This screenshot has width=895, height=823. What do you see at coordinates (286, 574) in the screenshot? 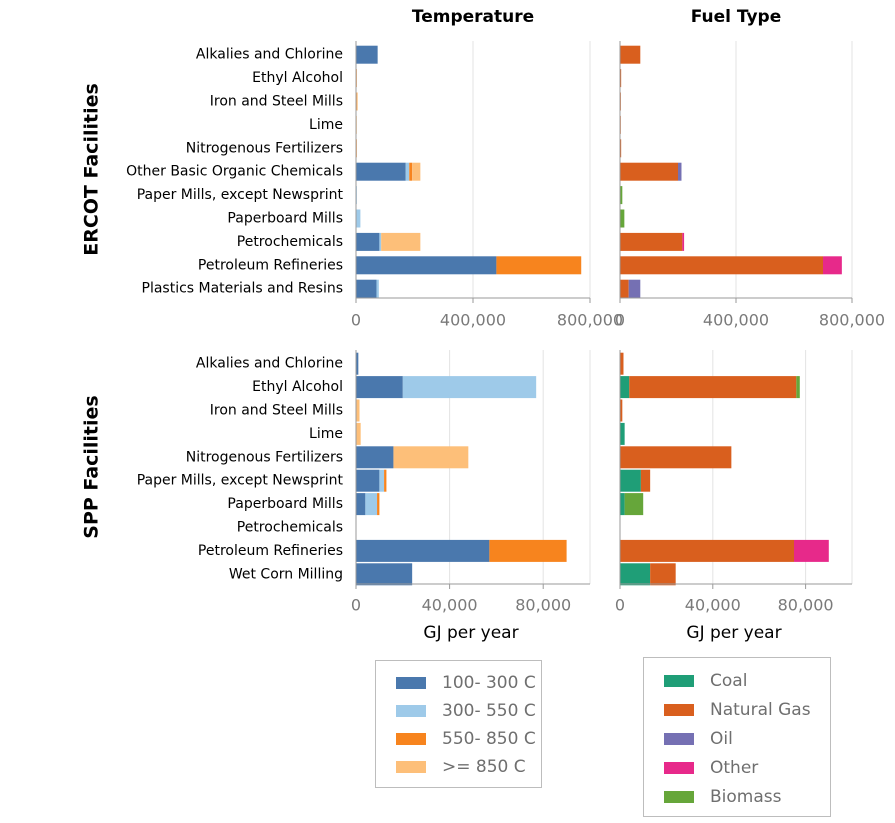
I see `category-label: Wet Corn Milling` at bounding box center [286, 574].